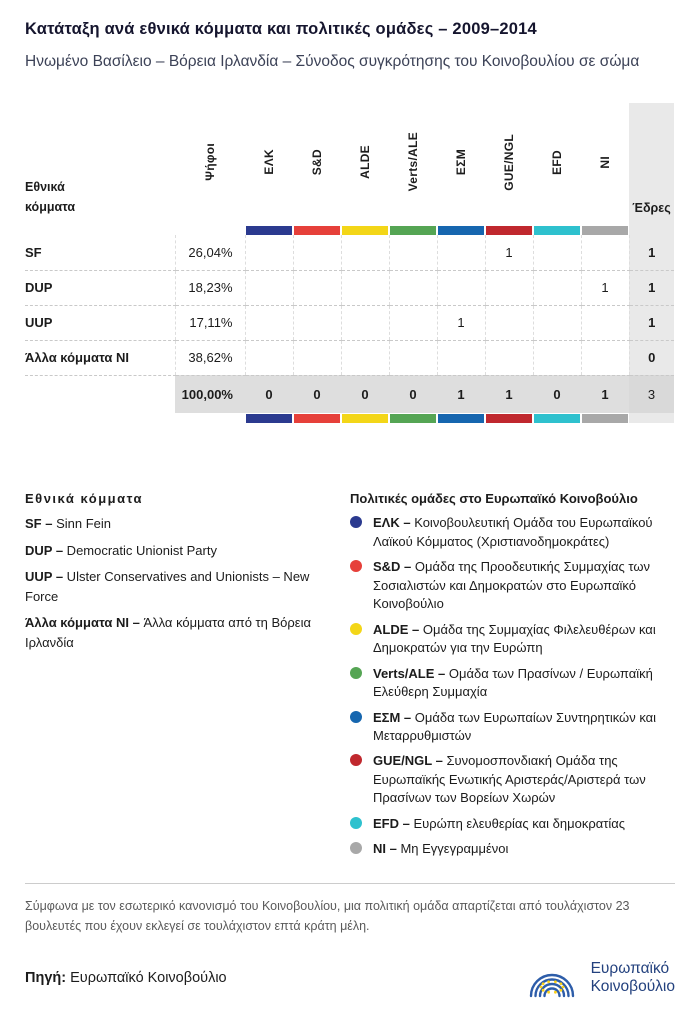  Describe the element at coordinates (349, 253) in the screenshot. I see `table-row-sf: SF 26,04% 1 1` at that location.